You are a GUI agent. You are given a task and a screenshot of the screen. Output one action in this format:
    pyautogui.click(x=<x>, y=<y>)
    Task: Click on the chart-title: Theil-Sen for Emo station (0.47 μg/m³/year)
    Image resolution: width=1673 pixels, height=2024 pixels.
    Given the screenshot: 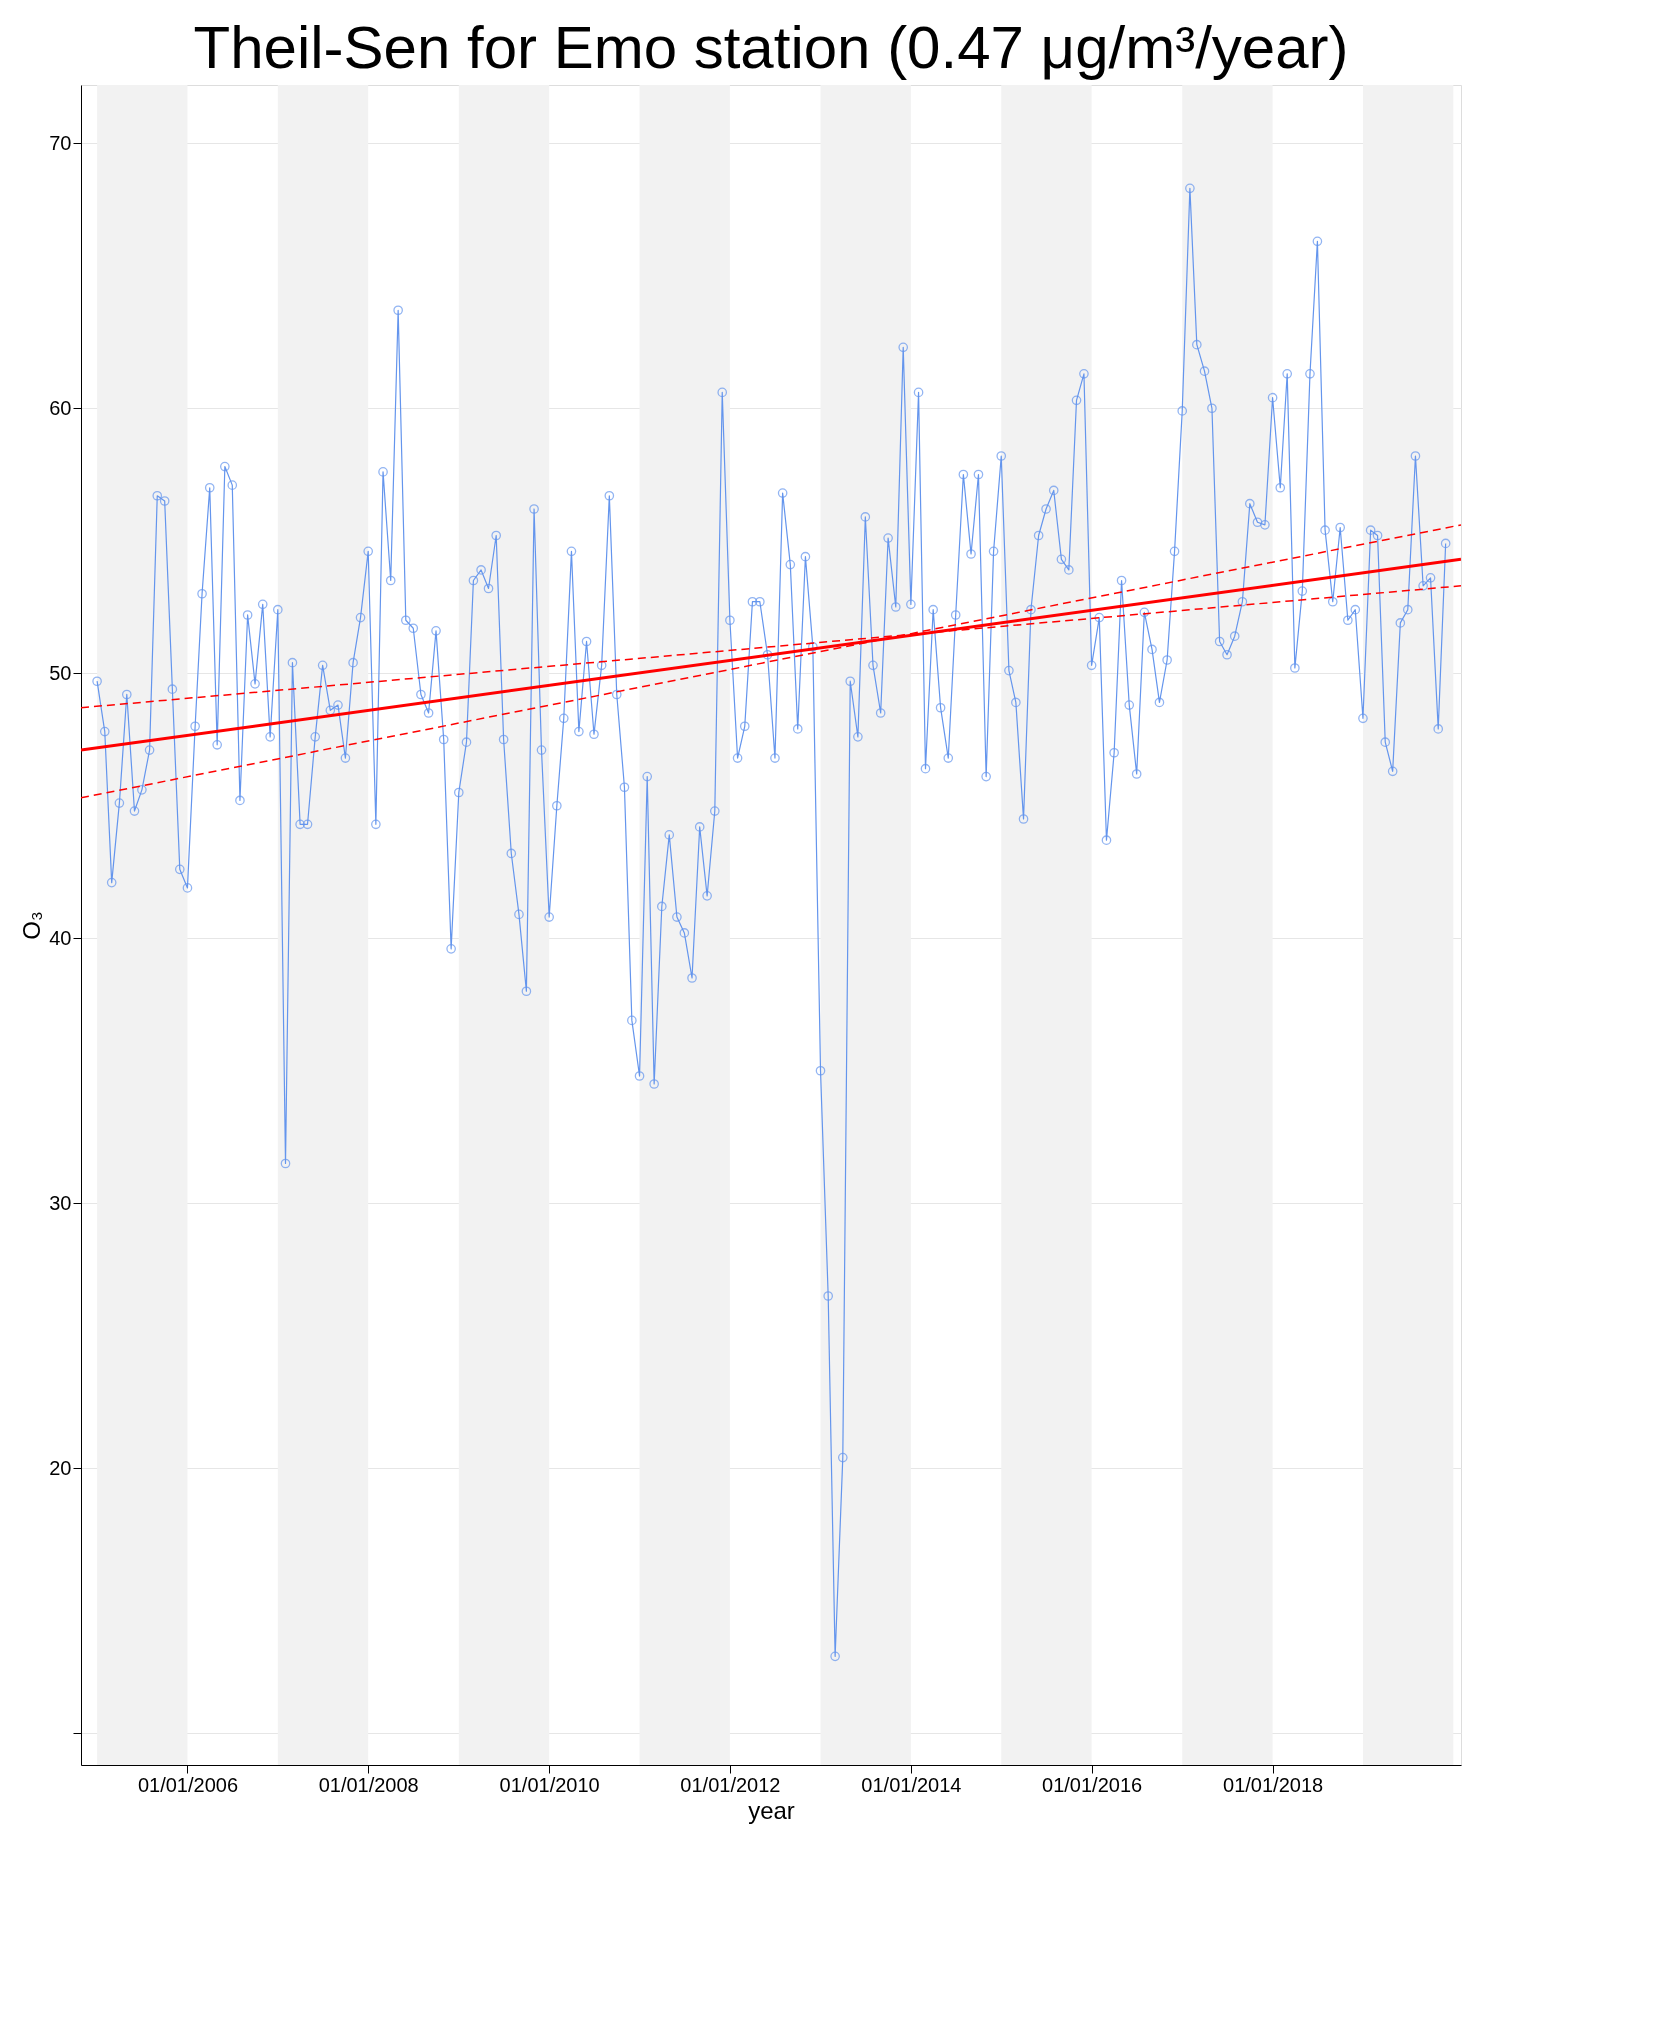 What is the action you would take?
    pyautogui.click(x=771, y=47)
    